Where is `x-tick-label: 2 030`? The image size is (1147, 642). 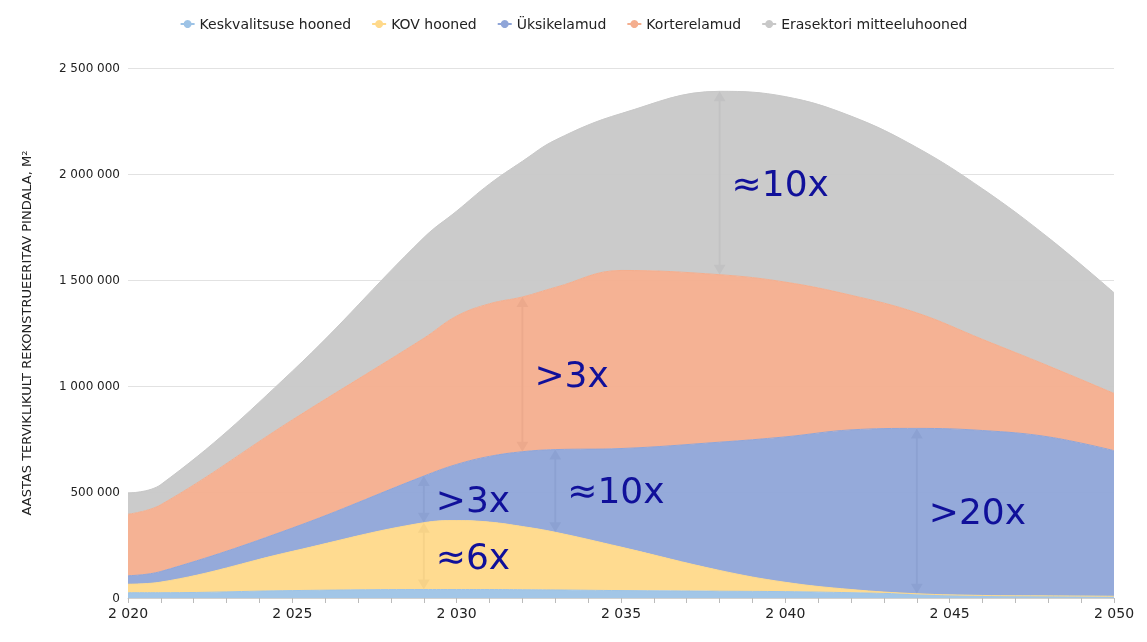
x-tick-label: 2 030 is located at coordinates (456, 613).